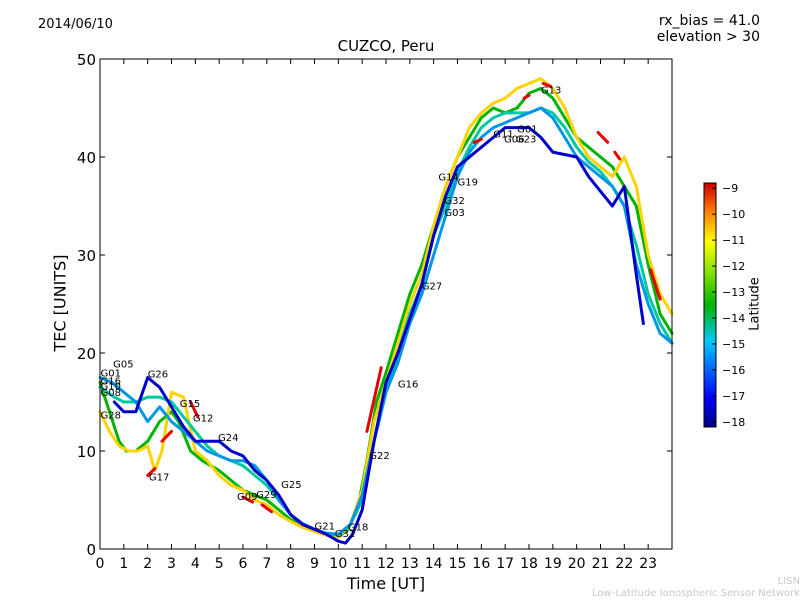 The width and height of the screenshot is (800, 600). What do you see at coordinates (577, 564) in the screenshot?
I see `x-tick-label: 20` at bounding box center [577, 564].